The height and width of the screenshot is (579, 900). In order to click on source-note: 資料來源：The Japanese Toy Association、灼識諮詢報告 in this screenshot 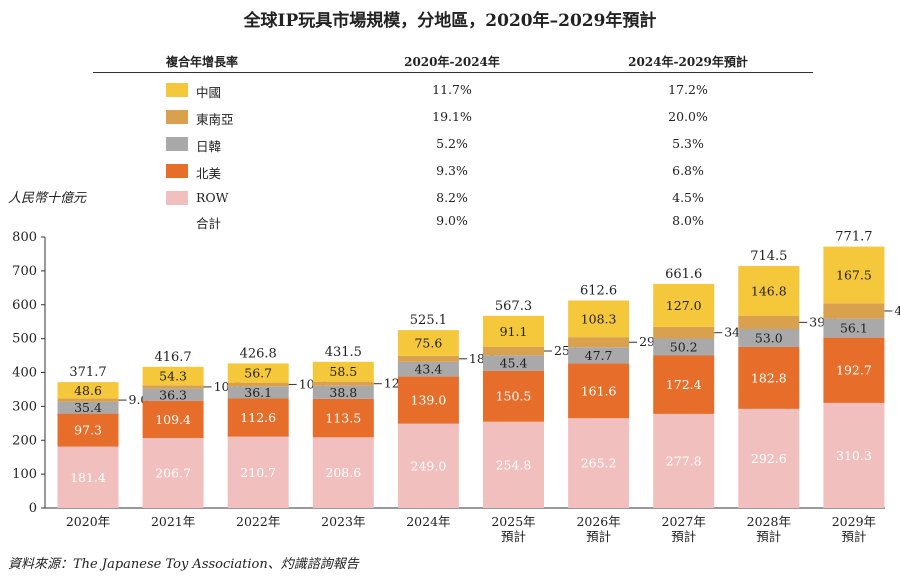, I will do `click(183, 564)`.